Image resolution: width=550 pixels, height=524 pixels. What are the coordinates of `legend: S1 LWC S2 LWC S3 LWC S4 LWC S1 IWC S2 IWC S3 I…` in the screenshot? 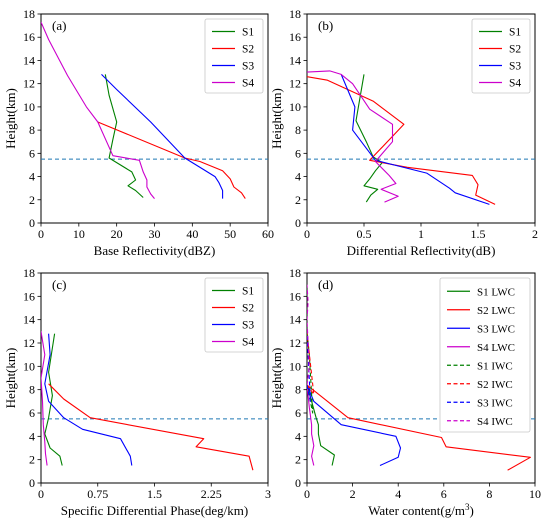 It's located at (485, 355).